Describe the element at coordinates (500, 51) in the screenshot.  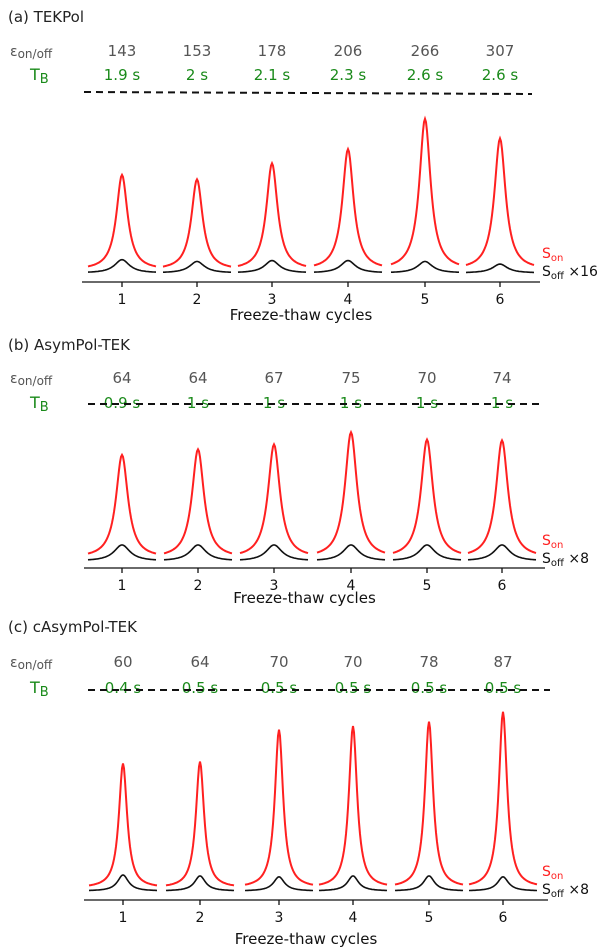
I see `eps-value: 307` at that location.